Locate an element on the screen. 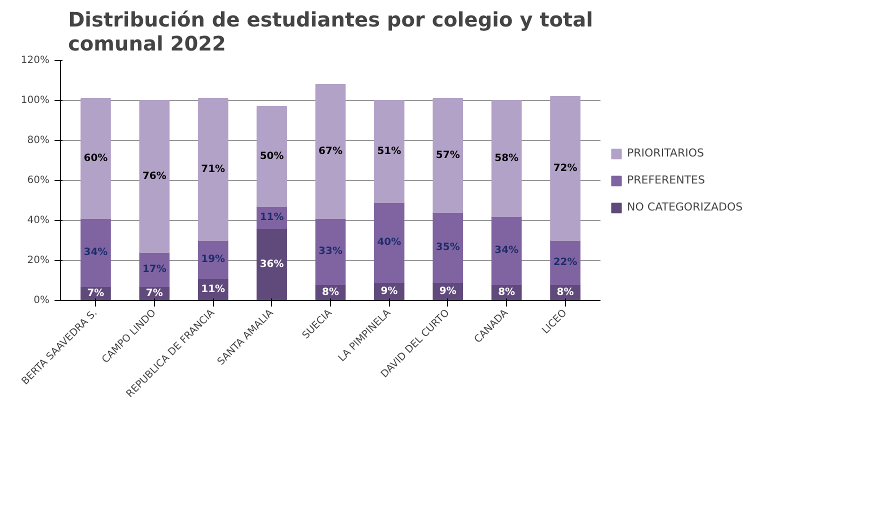 The width and height of the screenshot is (880, 506). data-label: 17% is located at coordinates (154, 269).